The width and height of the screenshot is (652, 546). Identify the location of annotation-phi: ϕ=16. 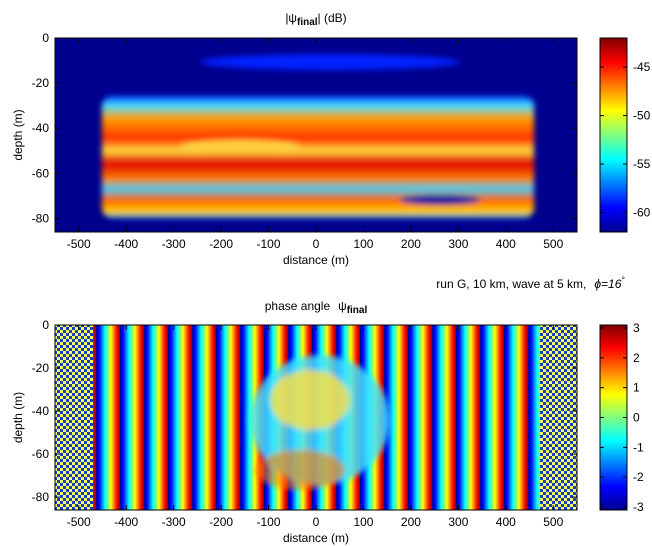
(607, 284).